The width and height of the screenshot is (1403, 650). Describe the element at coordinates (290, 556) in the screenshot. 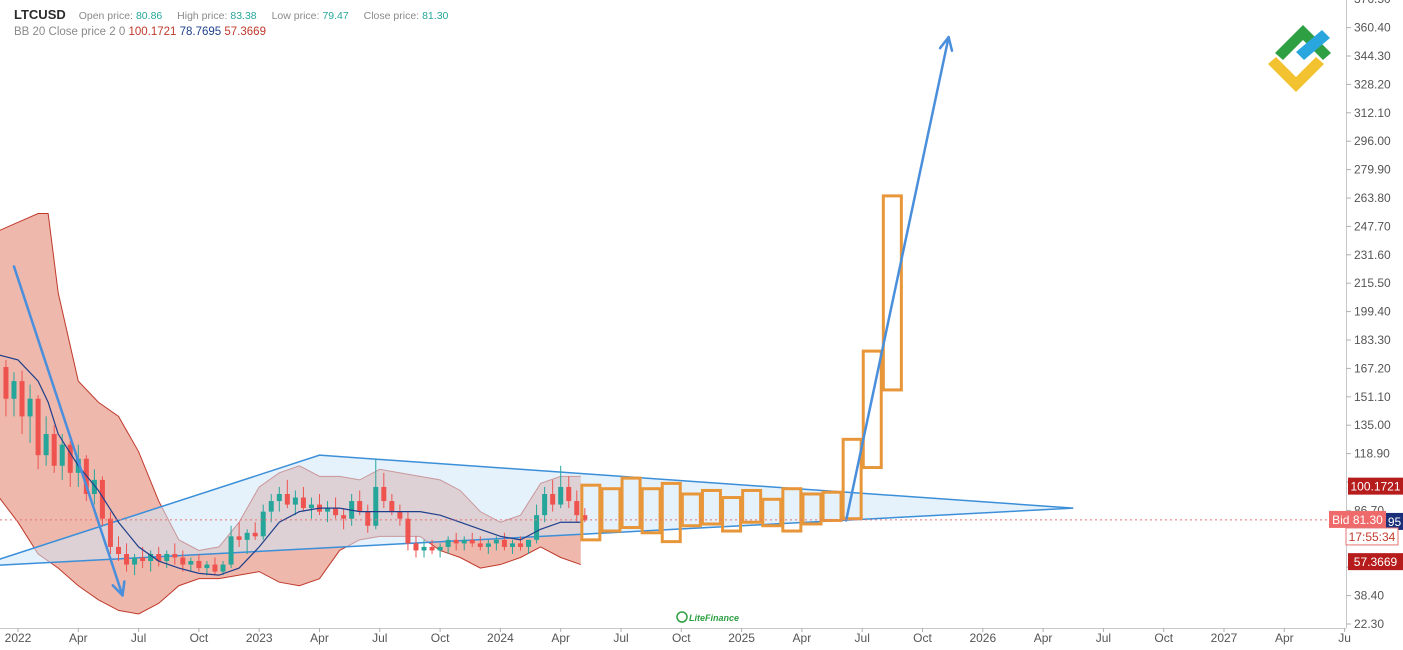

I see `bollinger-lower-line` at that location.